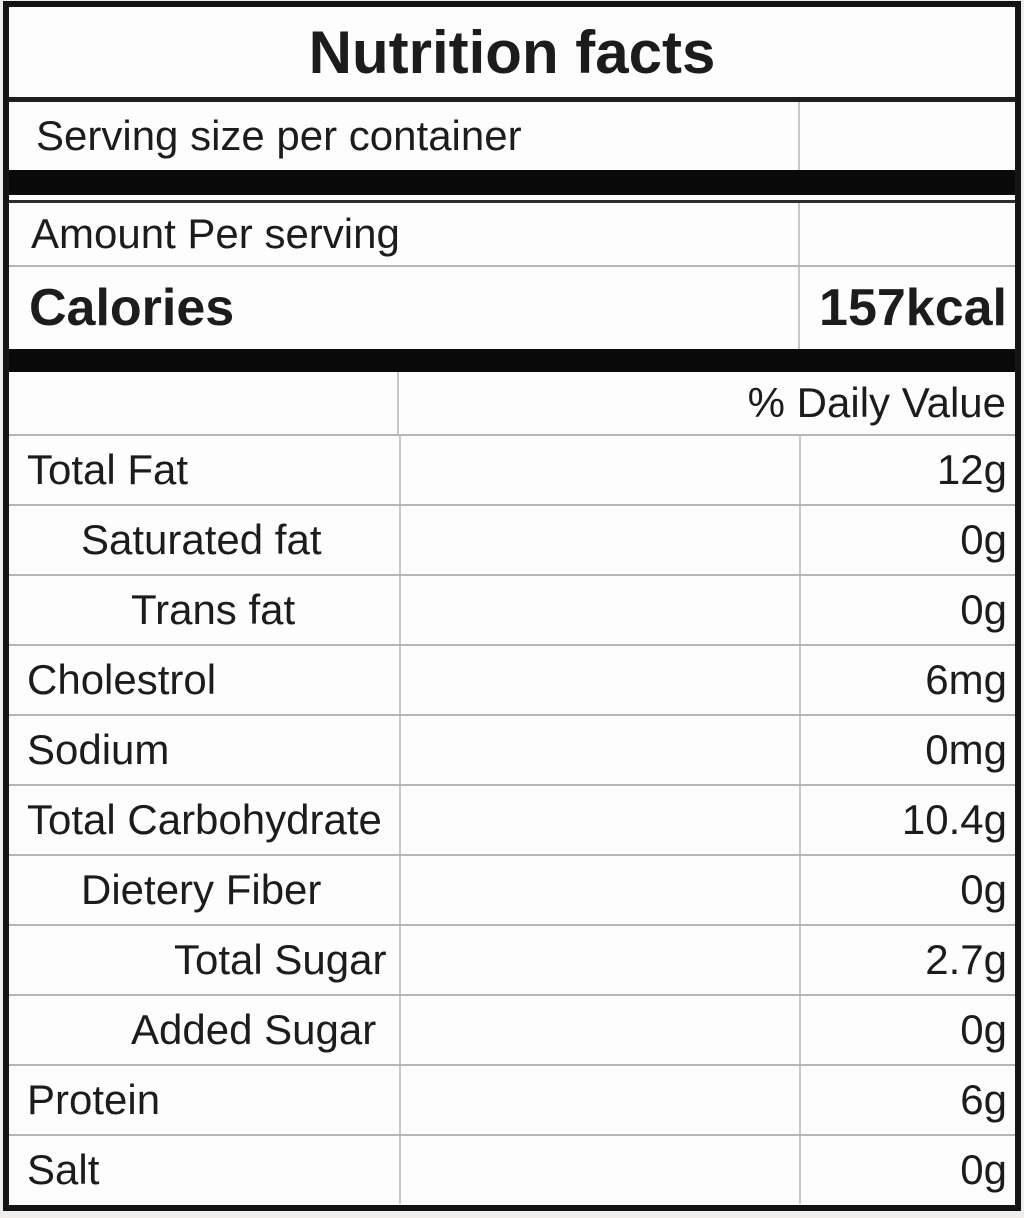 This screenshot has height=1218, width=1024. What do you see at coordinates (512, 54) in the screenshot?
I see `label-title: Nutrition facts` at bounding box center [512, 54].